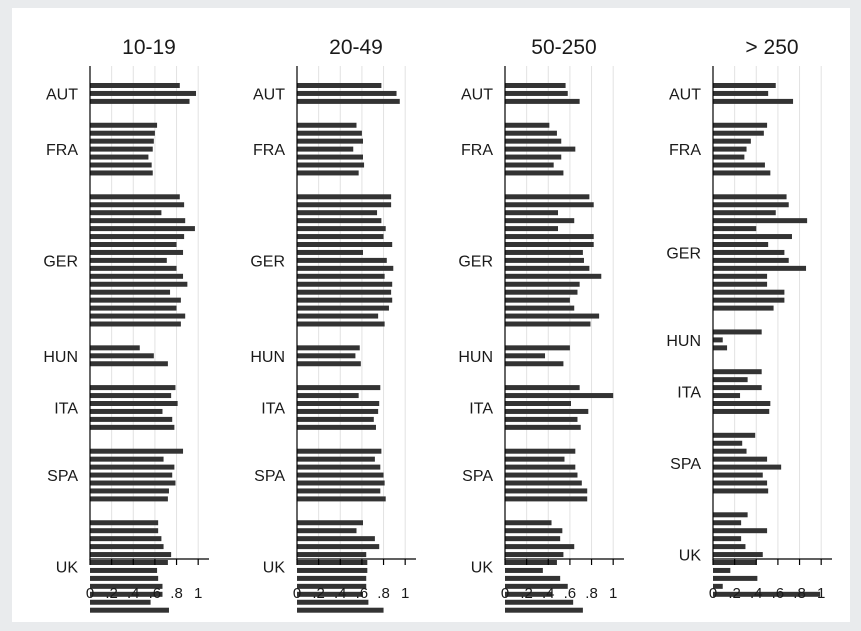 Image resolution: width=861 pixels, height=631 pixels. Describe the element at coordinates (140, 101) in the screenshot. I see `panel-10-19-bar-aut` at that location.